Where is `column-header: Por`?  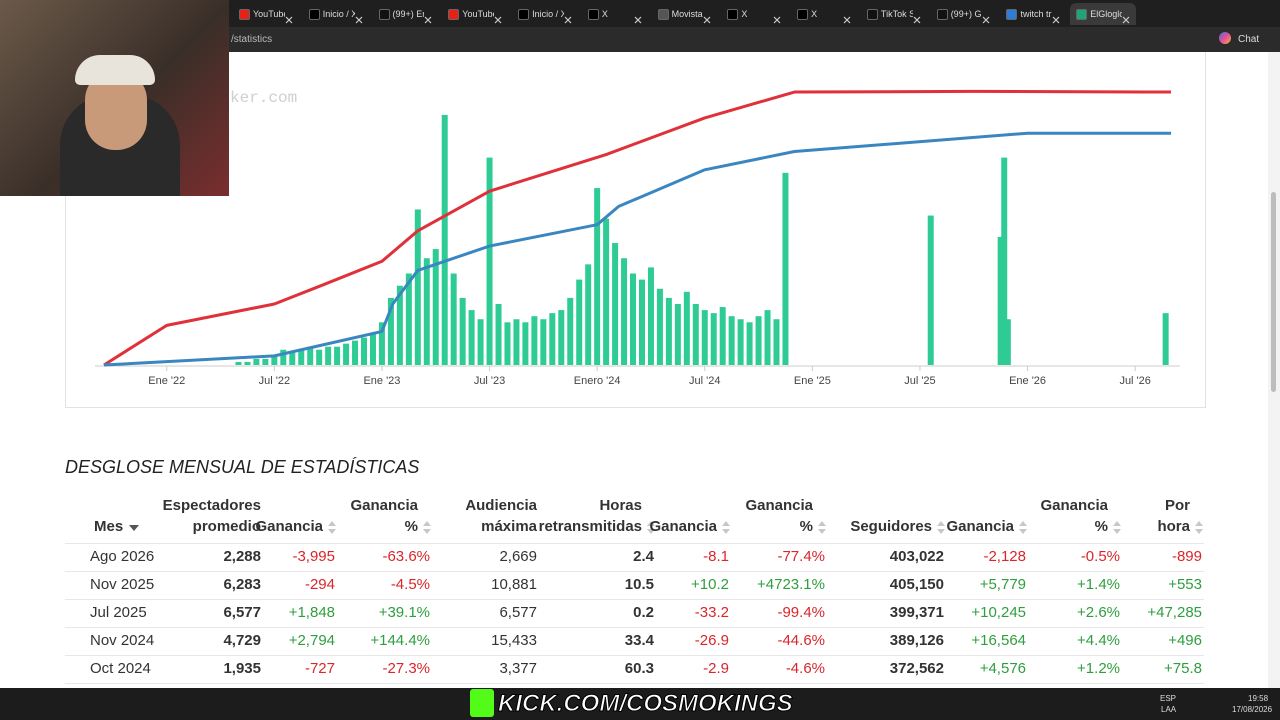 column-header: Por is located at coordinates (1177, 505).